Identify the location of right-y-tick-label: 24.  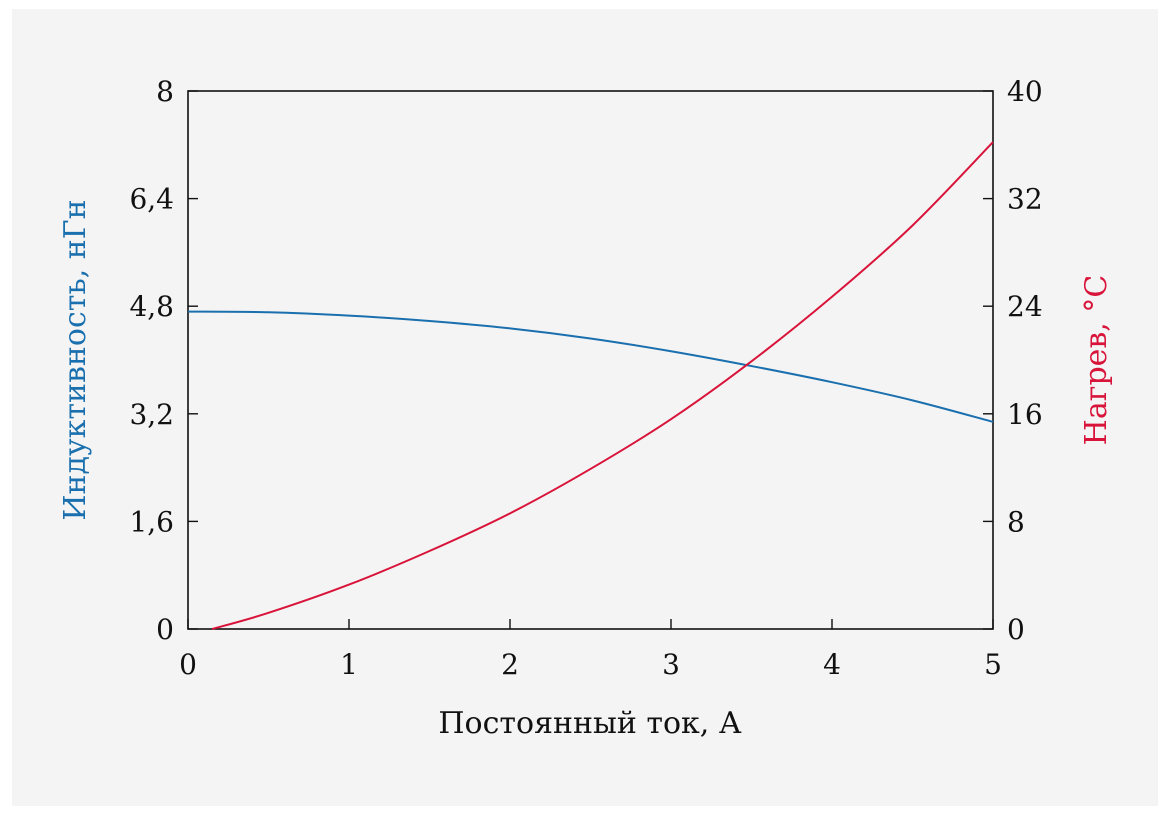
(1025, 306).